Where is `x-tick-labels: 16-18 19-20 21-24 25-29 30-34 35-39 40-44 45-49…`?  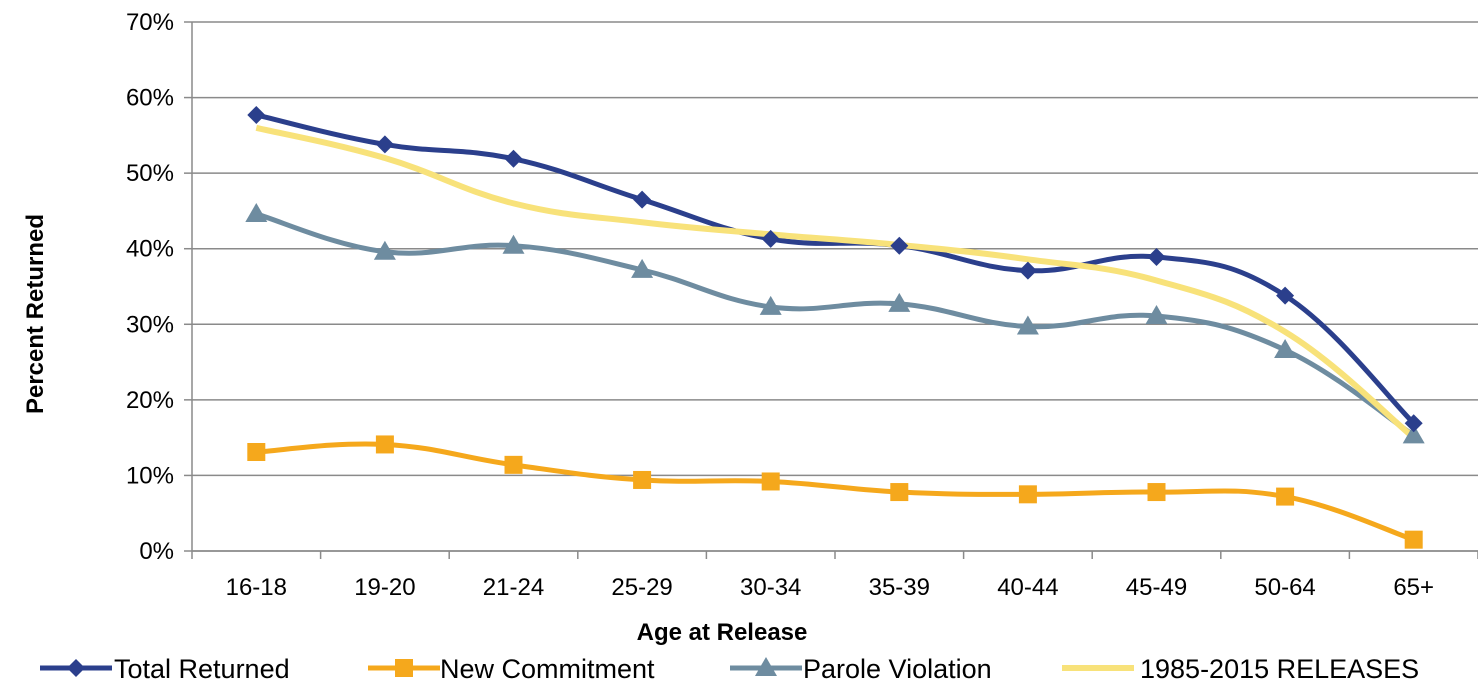 x-tick-labels: 16-18 19-20 21-24 25-29 30-34 35-39 40-44 45-49… is located at coordinates (830, 587).